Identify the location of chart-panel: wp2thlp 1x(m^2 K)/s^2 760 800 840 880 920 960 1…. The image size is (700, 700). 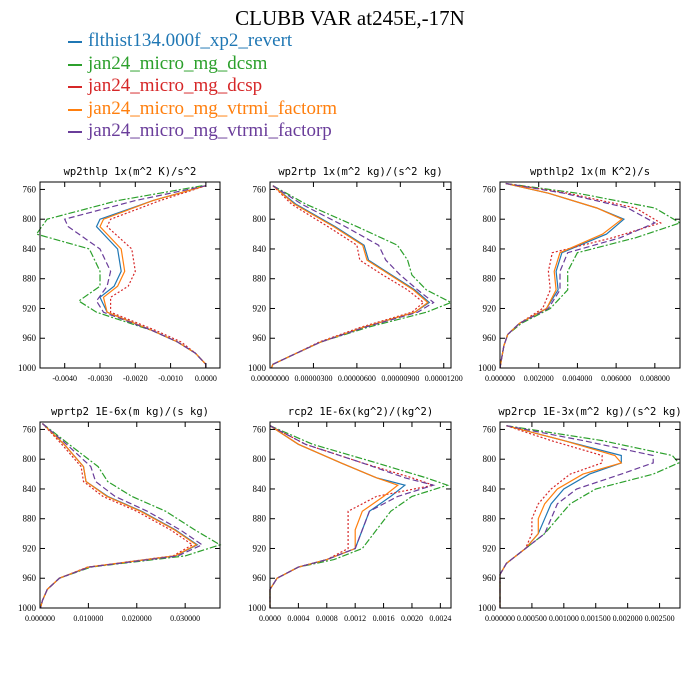
(119, 274).